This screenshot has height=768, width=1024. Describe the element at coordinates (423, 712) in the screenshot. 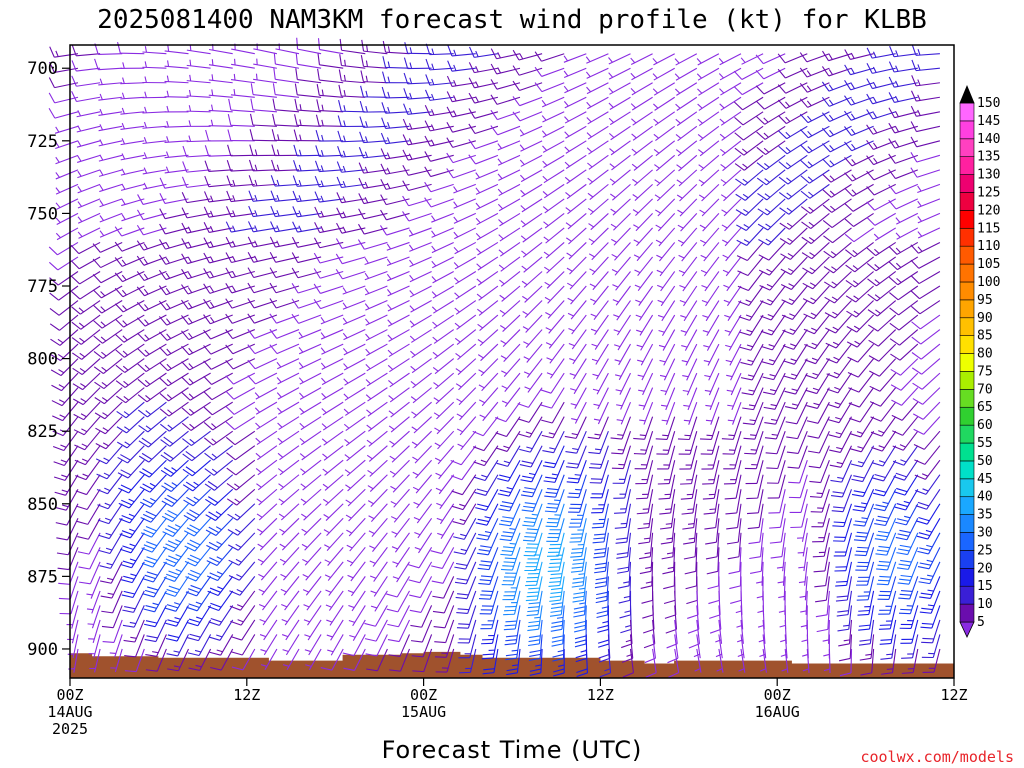

I see `x-tick-label: 15AUG` at that location.